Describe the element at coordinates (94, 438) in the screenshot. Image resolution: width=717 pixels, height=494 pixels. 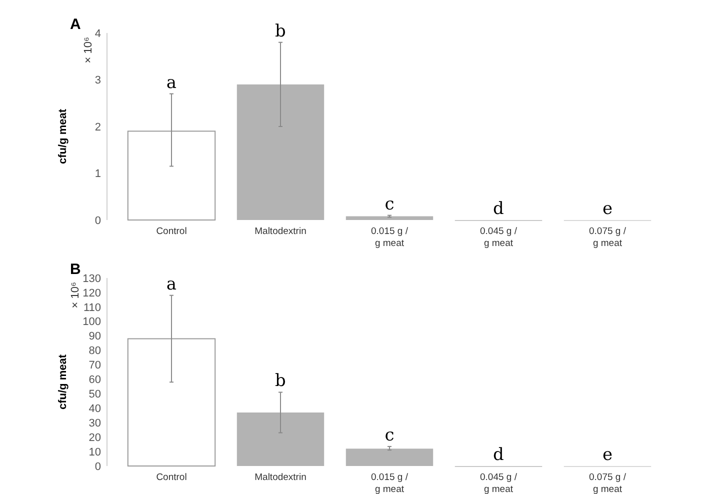
I see `y-tick-label: 20` at that location.